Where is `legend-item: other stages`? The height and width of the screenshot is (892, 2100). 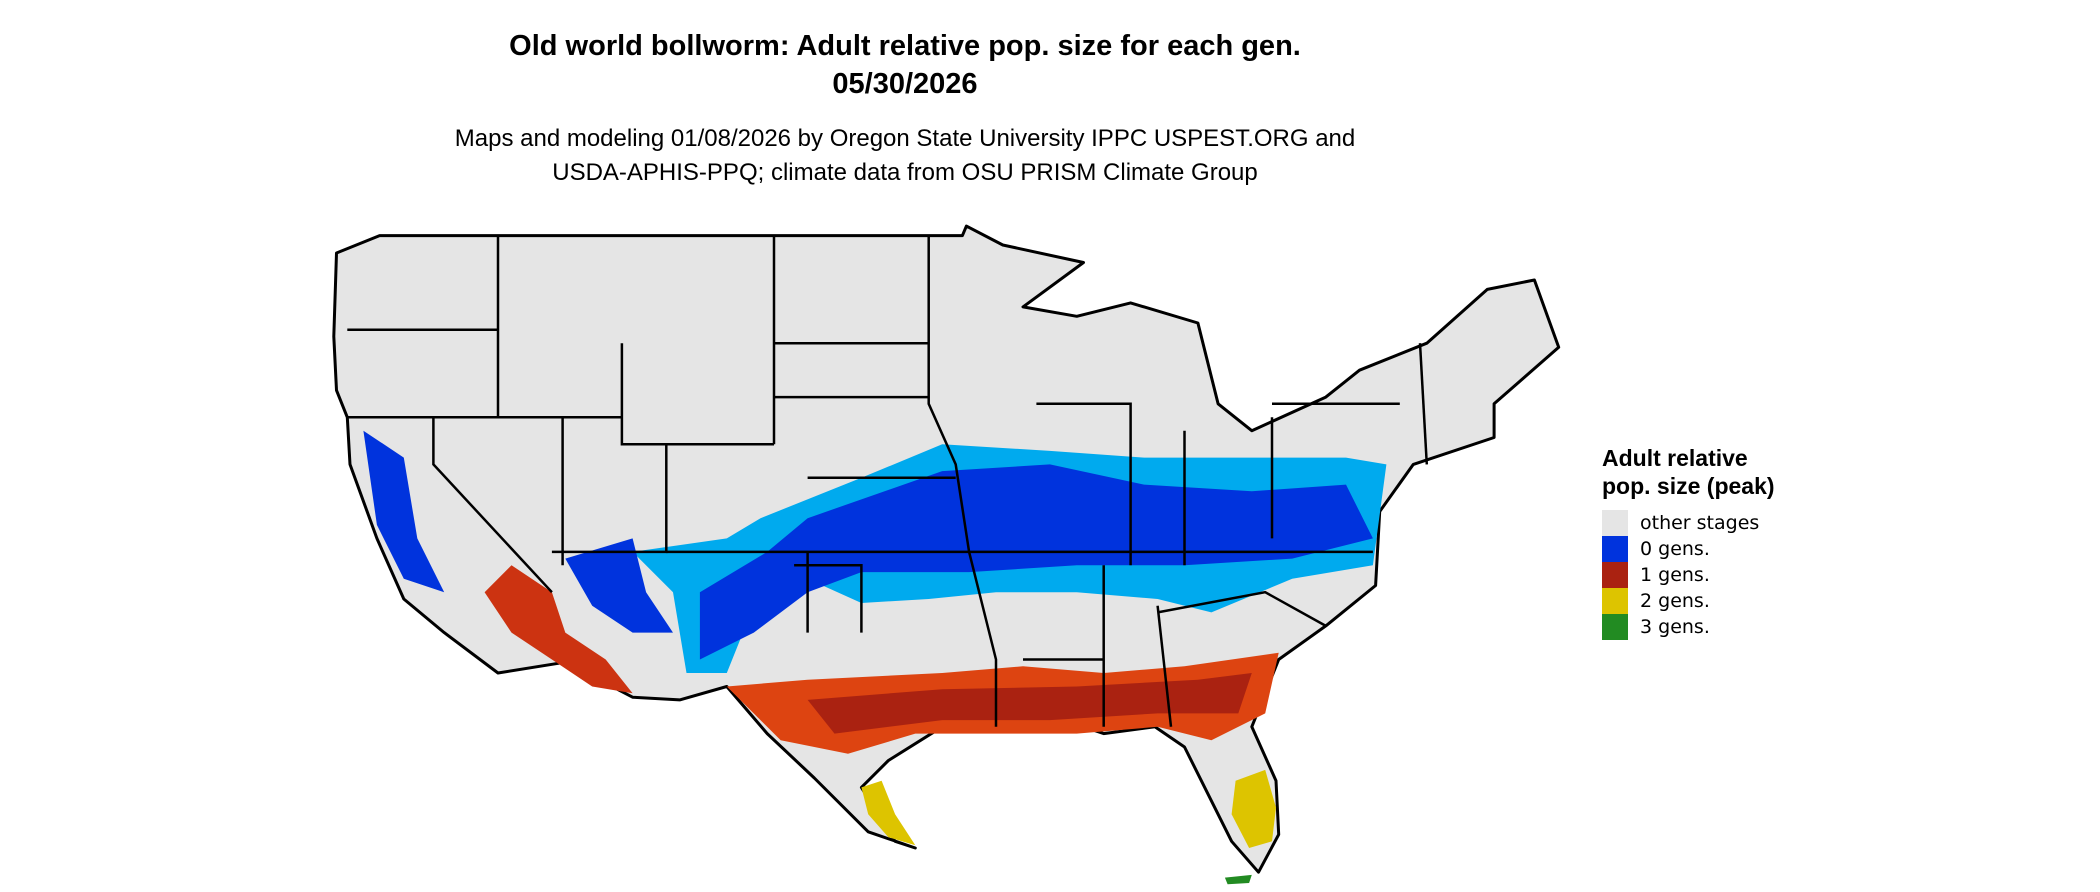 legend-item: other stages is located at coordinates (1702, 523).